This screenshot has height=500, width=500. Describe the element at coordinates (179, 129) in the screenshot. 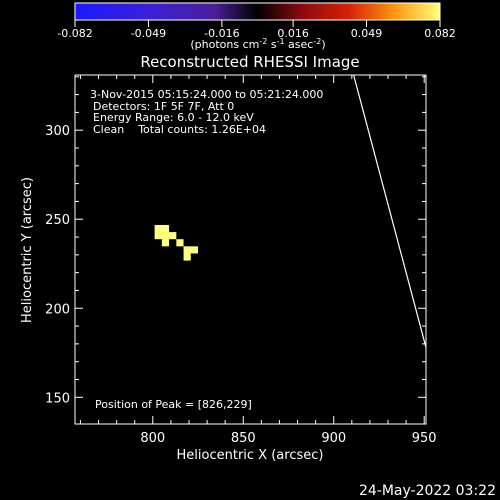

I see `info-line-clean: Clean Total counts: 1.26E+04` at that location.